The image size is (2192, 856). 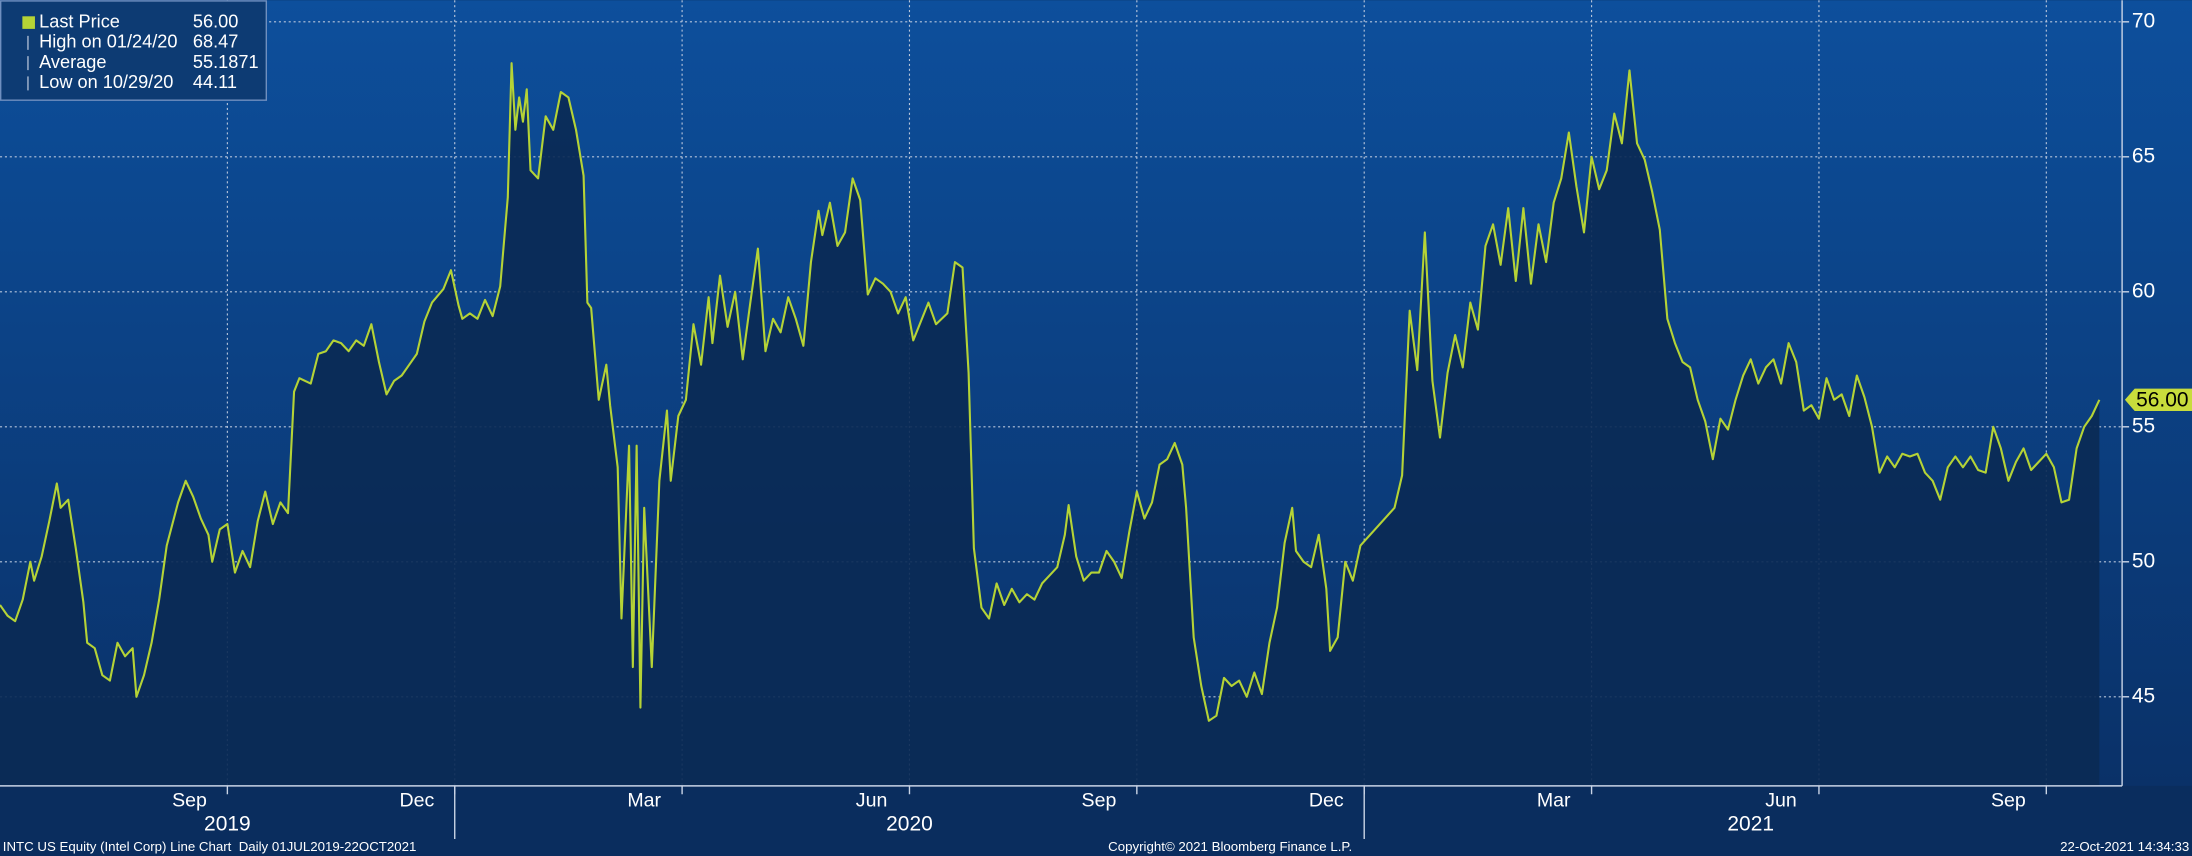 What do you see at coordinates (2143, 560) in the screenshot?
I see `y-tick-label: 50` at bounding box center [2143, 560].